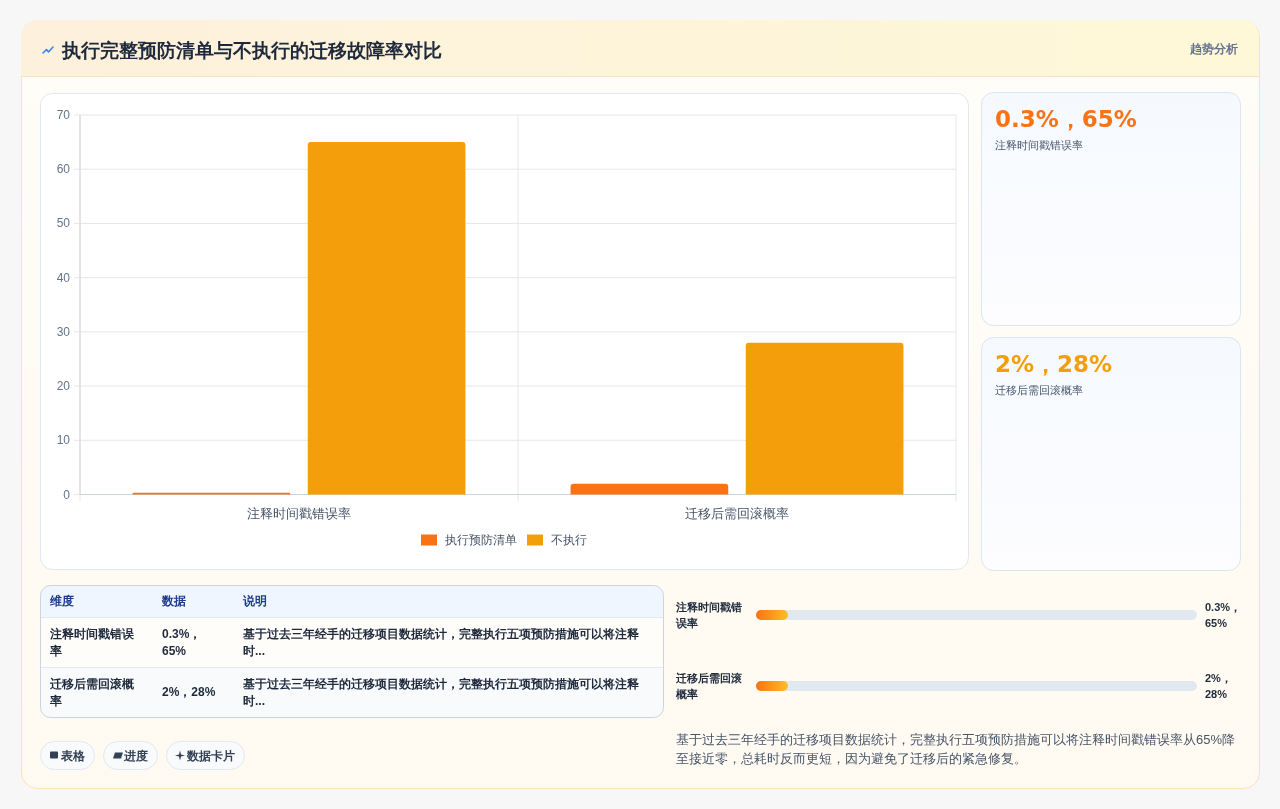 The width and height of the screenshot is (1280, 809). Describe the element at coordinates (62, 601) in the screenshot. I see `table-header: 维度` at that location.